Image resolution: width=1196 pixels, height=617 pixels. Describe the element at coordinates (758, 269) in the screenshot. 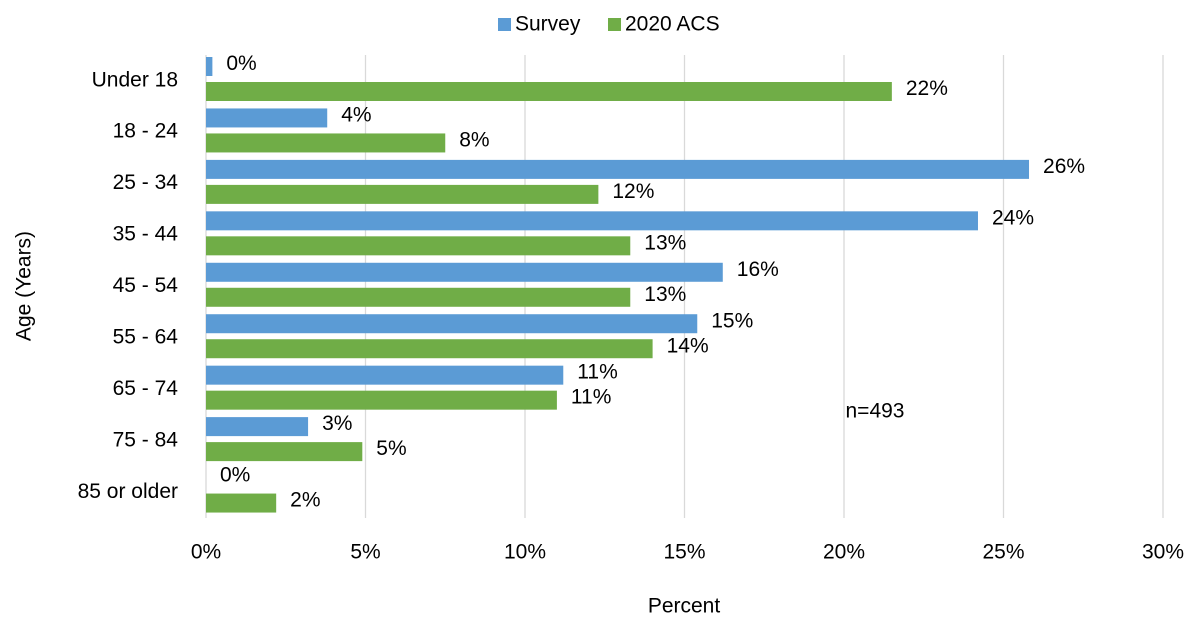

I see `data-label: 16%` at that location.